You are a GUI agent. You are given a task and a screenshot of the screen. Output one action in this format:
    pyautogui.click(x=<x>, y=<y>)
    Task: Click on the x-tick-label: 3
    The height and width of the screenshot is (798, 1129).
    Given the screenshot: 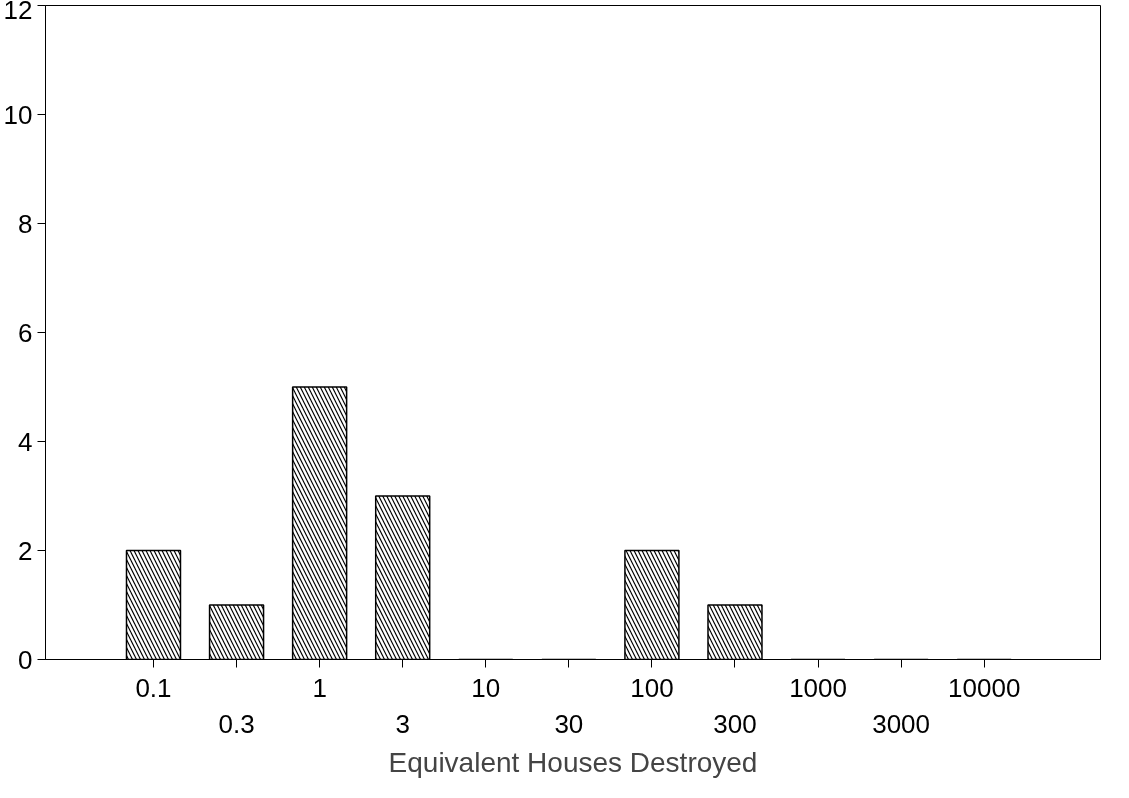 What is the action you would take?
    pyautogui.click(x=402, y=723)
    